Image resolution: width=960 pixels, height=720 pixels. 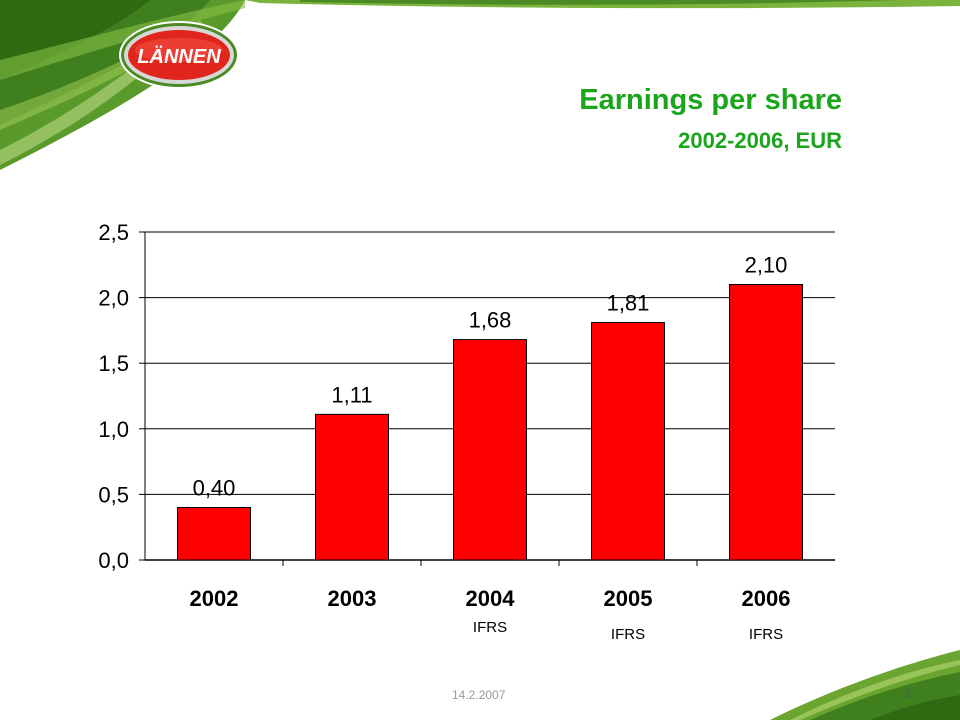 What do you see at coordinates (113, 560) in the screenshot?
I see `y-tick-label: 0,0` at bounding box center [113, 560].